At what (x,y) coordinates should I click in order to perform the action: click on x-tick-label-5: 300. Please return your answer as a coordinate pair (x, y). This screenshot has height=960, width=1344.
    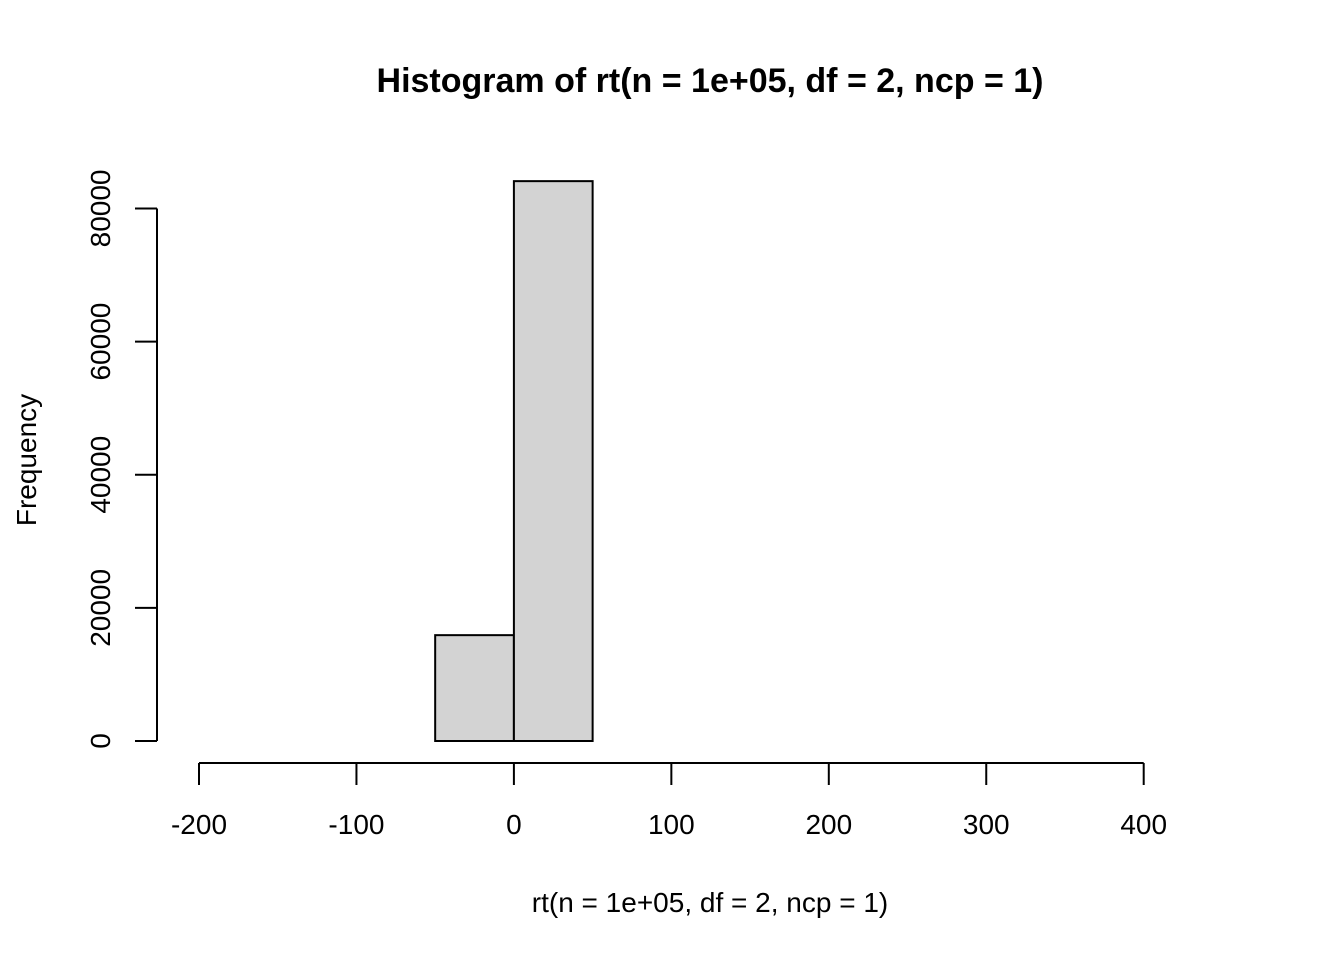
    Looking at the image, I should click on (986, 824).